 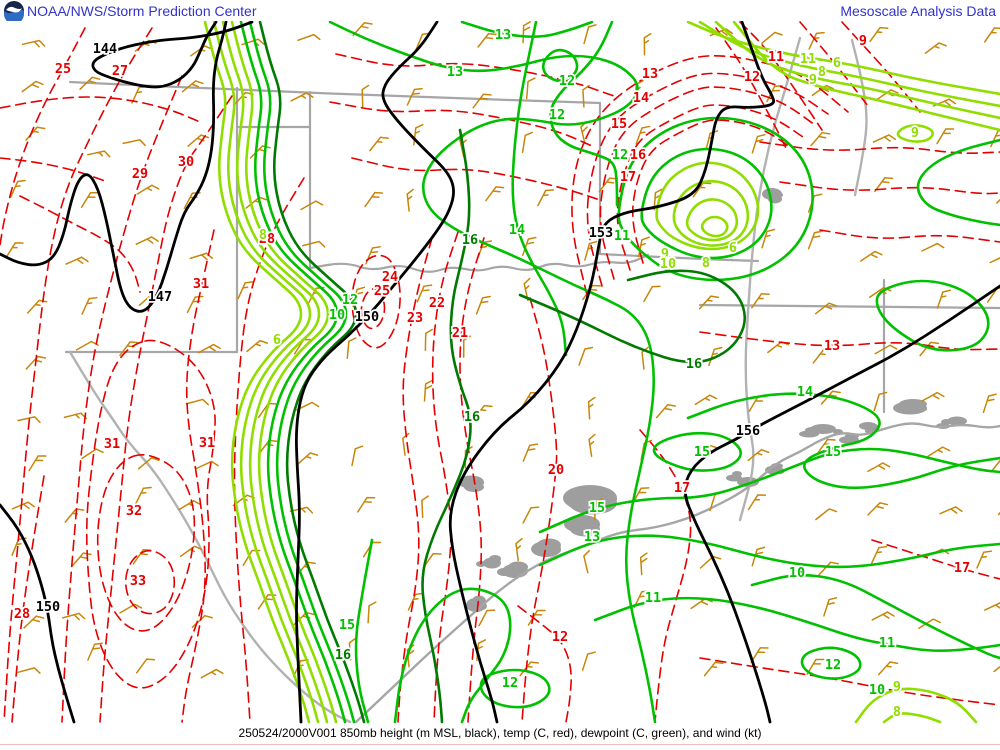 What do you see at coordinates (859, 117) in the screenshot?
I see `river` at bounding box center [859, 117].